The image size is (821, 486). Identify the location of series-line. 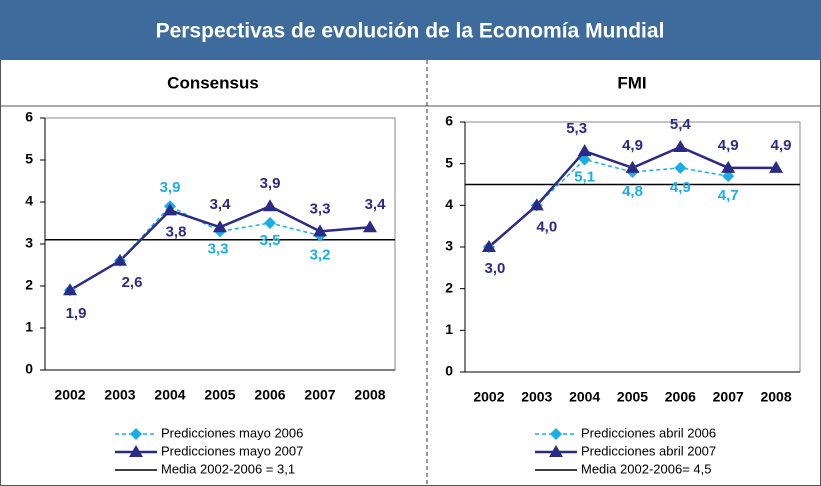
(195, 248).